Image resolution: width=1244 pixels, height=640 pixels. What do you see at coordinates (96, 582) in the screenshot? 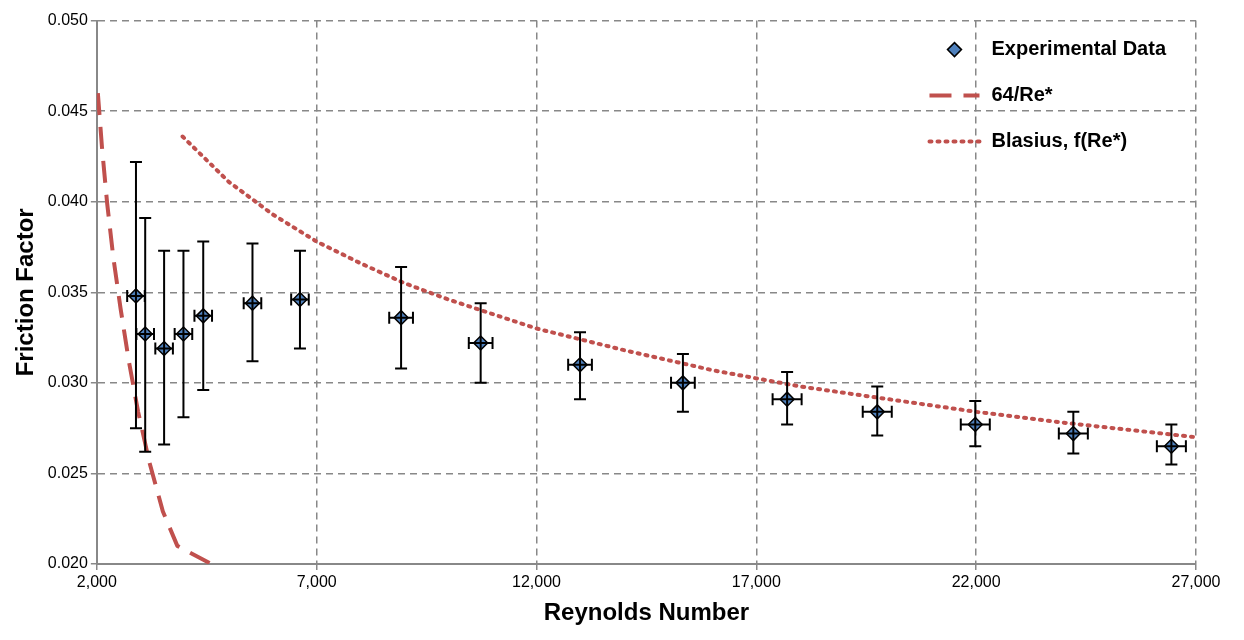
I see `x-tick-label: 2,000` at bounding box center [96, 582].